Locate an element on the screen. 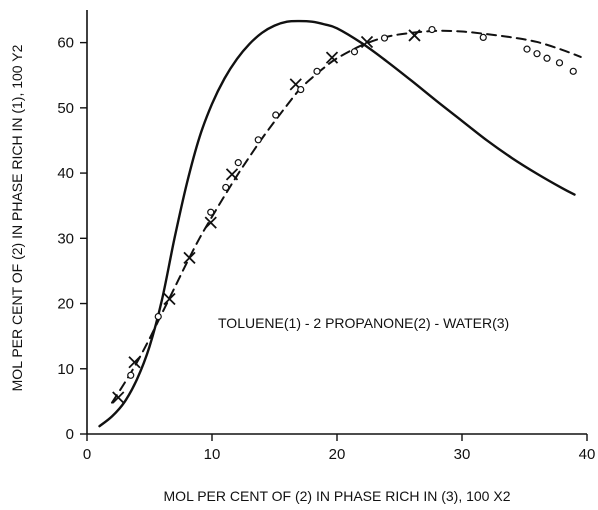 The width and height of the screenshot is (598, 510). x-tick-label: 20 is located at coordinates (337, 454).